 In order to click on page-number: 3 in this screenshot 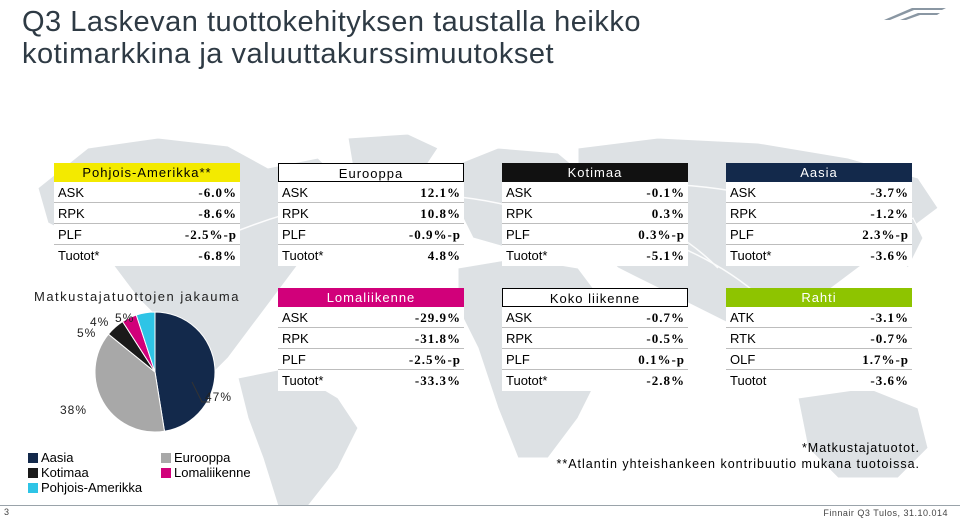, I will do `click(7, 512)`.